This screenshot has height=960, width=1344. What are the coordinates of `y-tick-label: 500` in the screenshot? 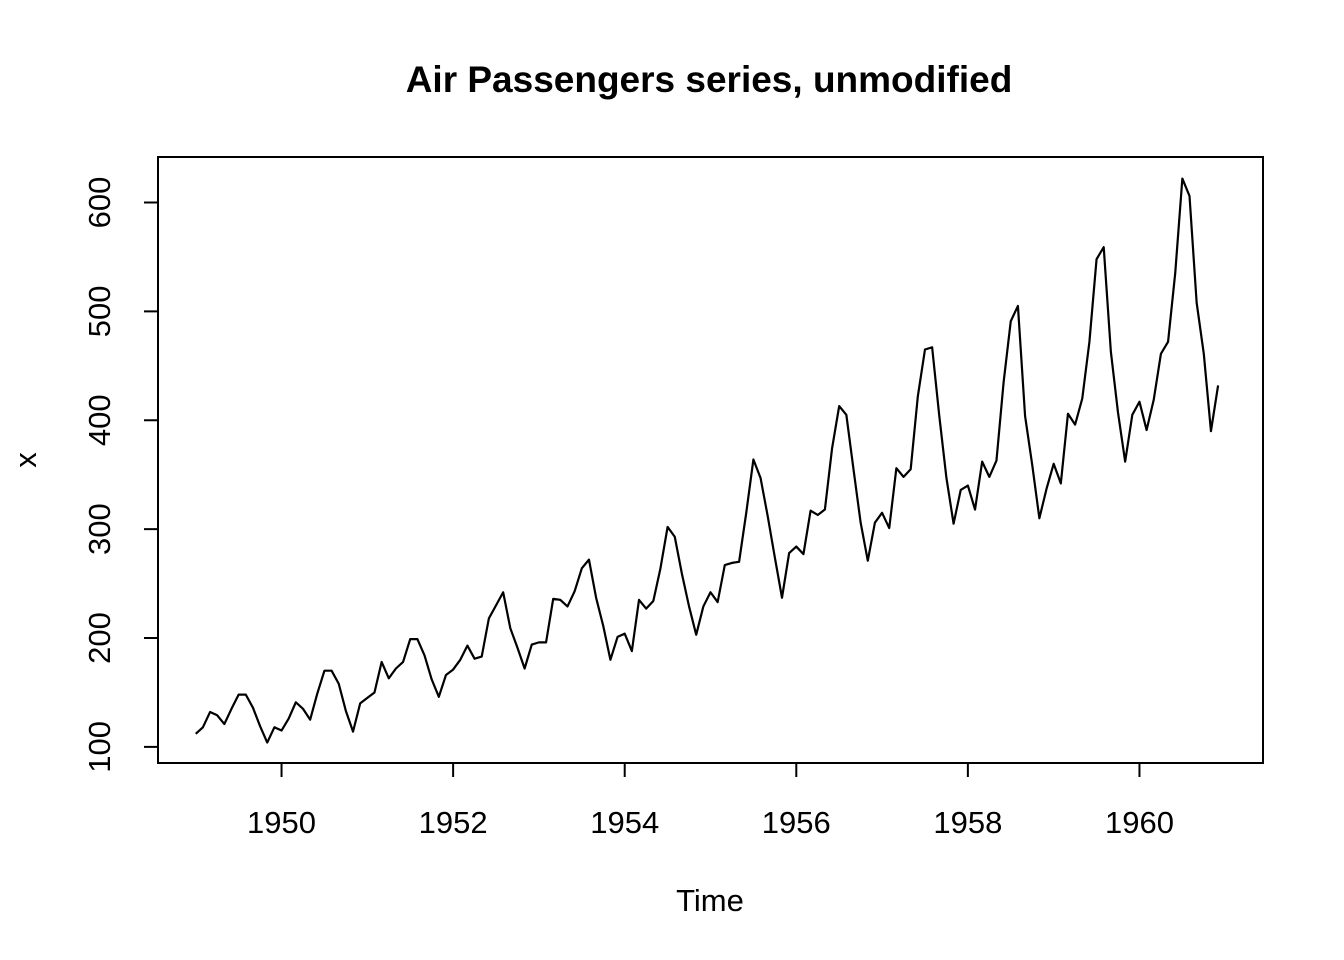 It's located at (99, 312).